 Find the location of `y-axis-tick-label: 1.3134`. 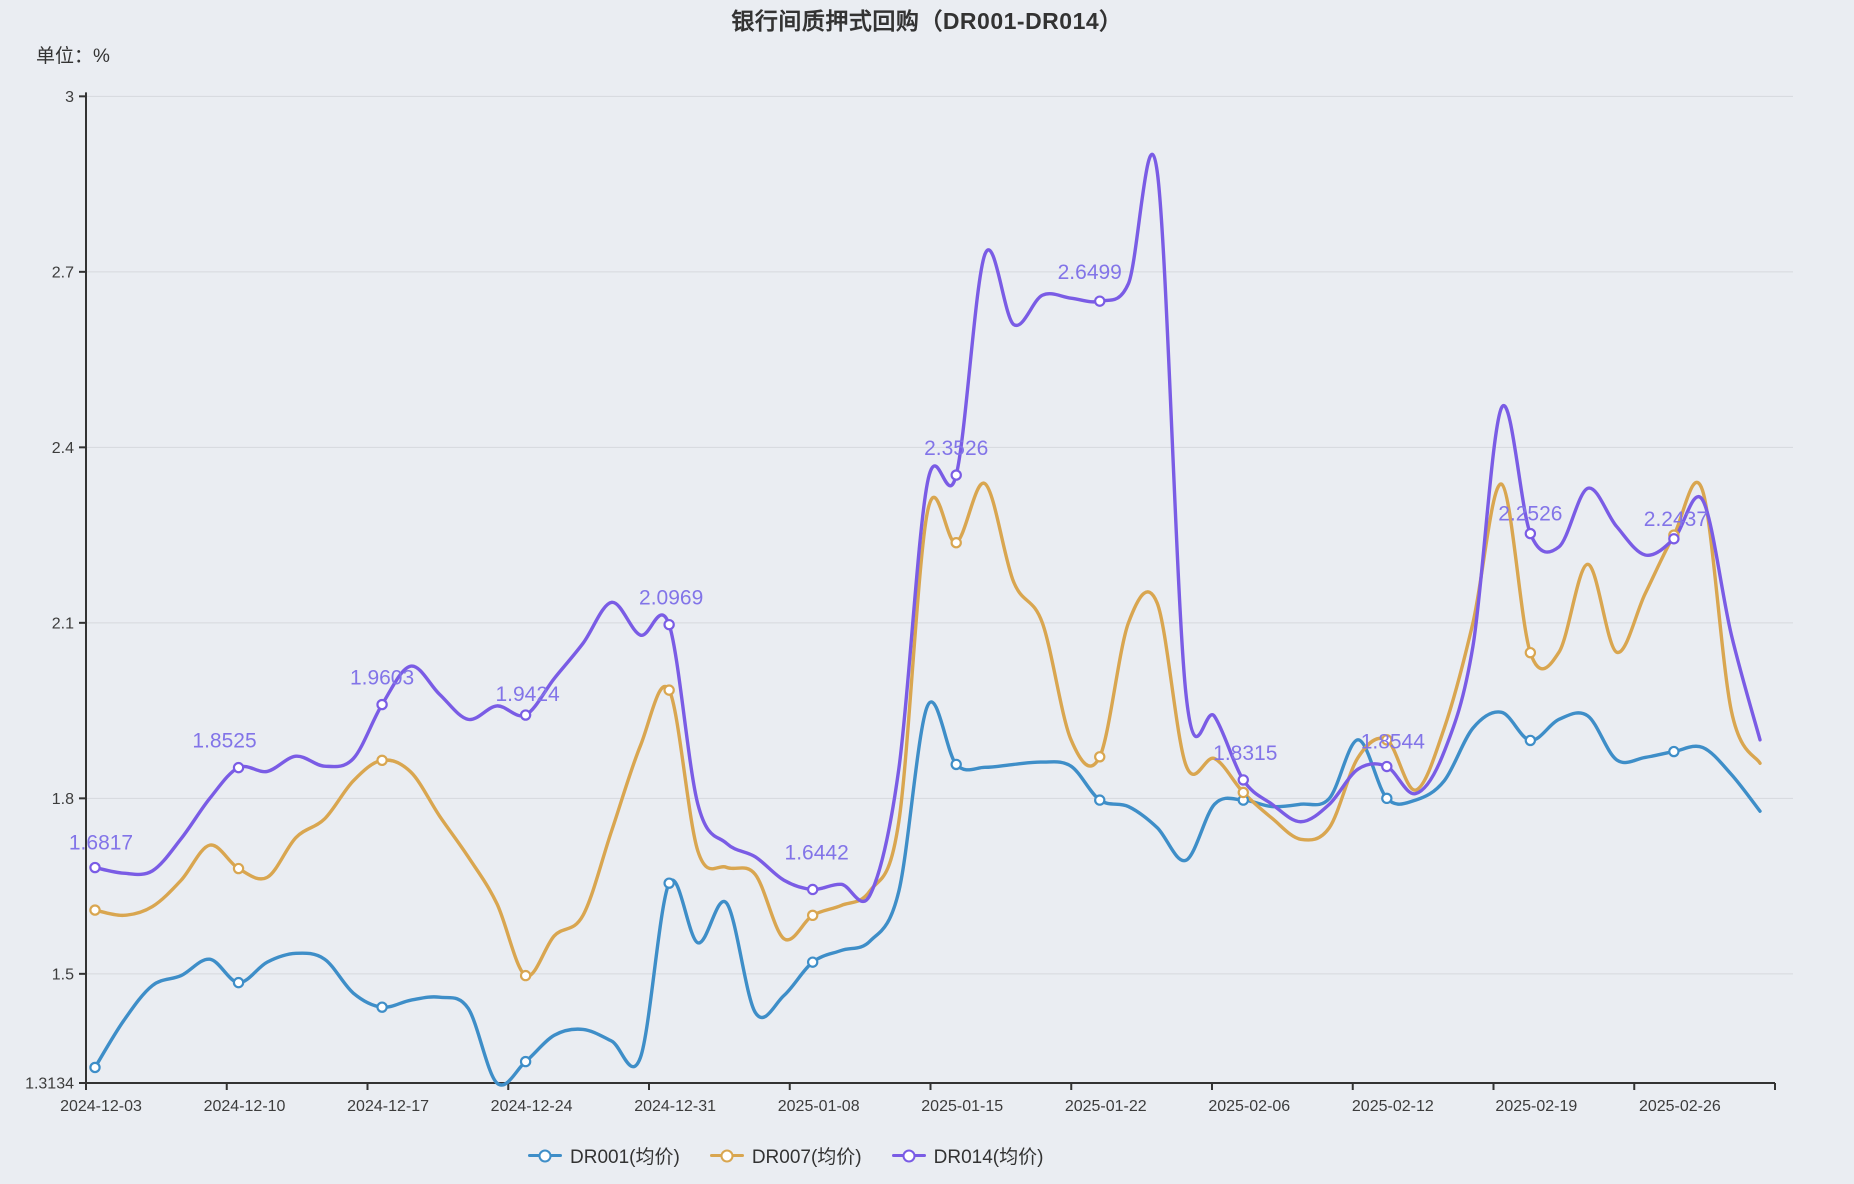

y-axis-tick-label: 1.3134 is located at coordinates (49, 1084).